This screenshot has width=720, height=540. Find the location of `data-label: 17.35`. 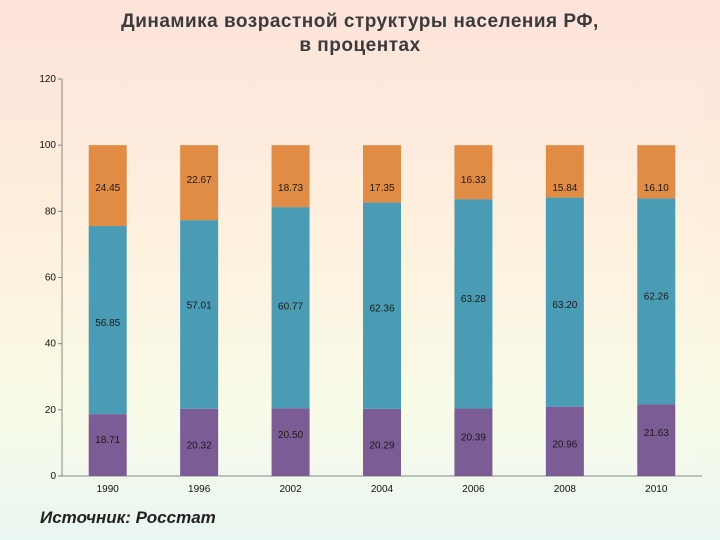

data-label: 17.35 is located at coordinates (381, 188).